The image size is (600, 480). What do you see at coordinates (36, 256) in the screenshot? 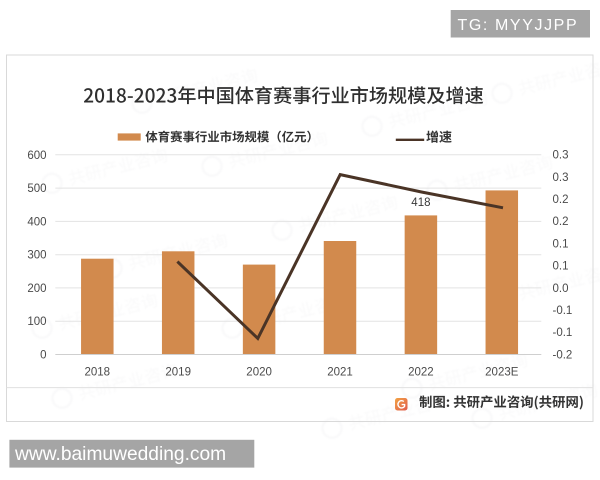
I see `svg-text: 300` at bounding box center [36, 256].